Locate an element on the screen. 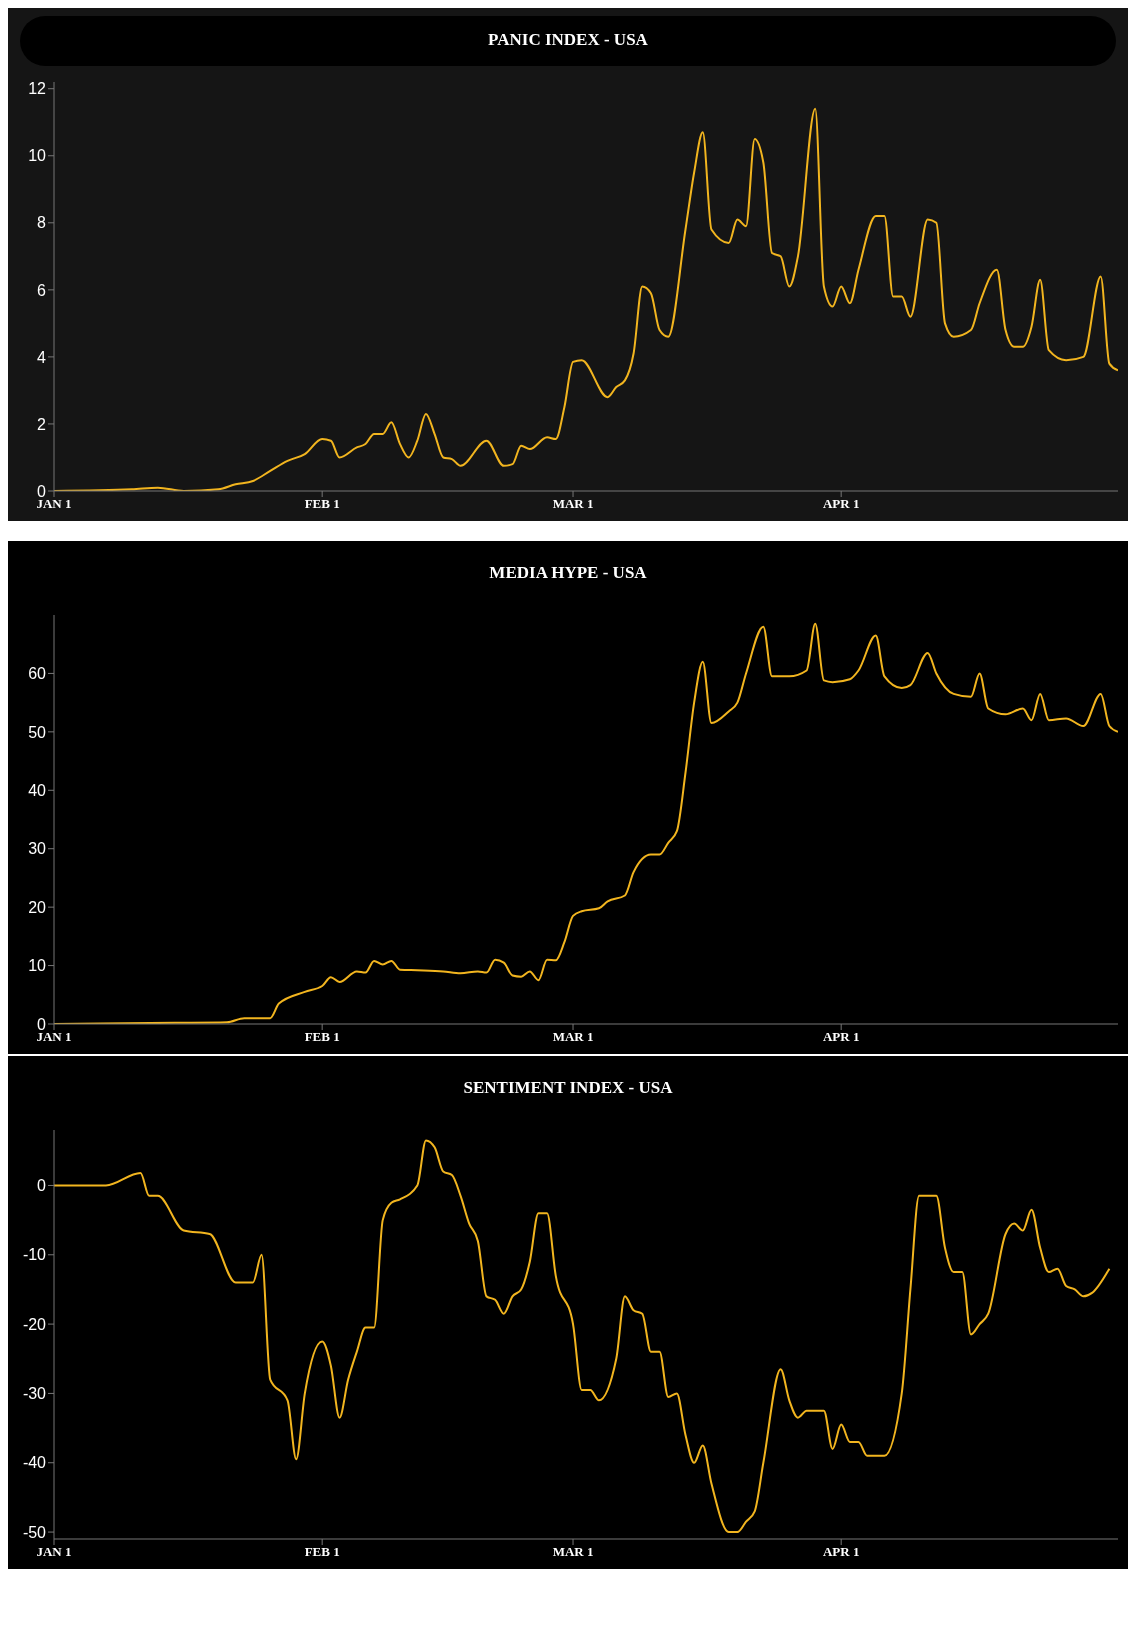  y-tick-label: 40 is located at coordinates (37, 790).